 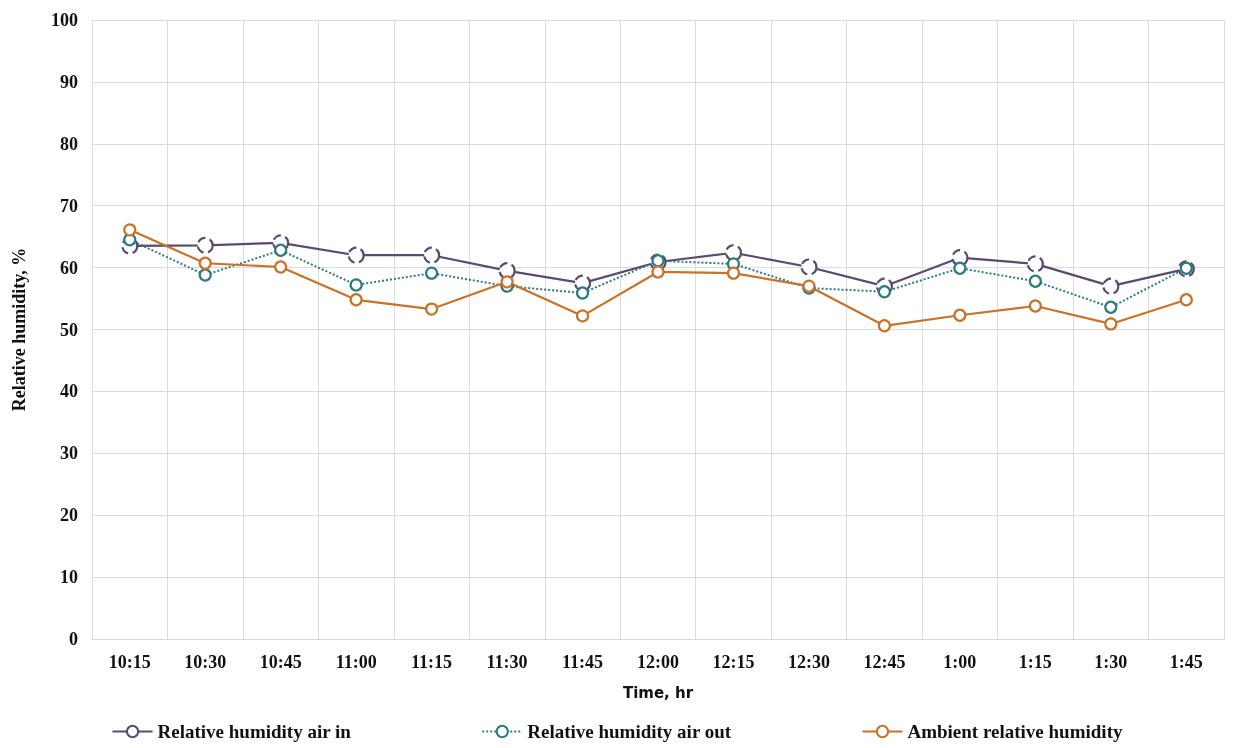 What do you see at coordinates (64, 20) in the screenshot?
I see `y-tick-label: 100` at bounding box center [64, 20].